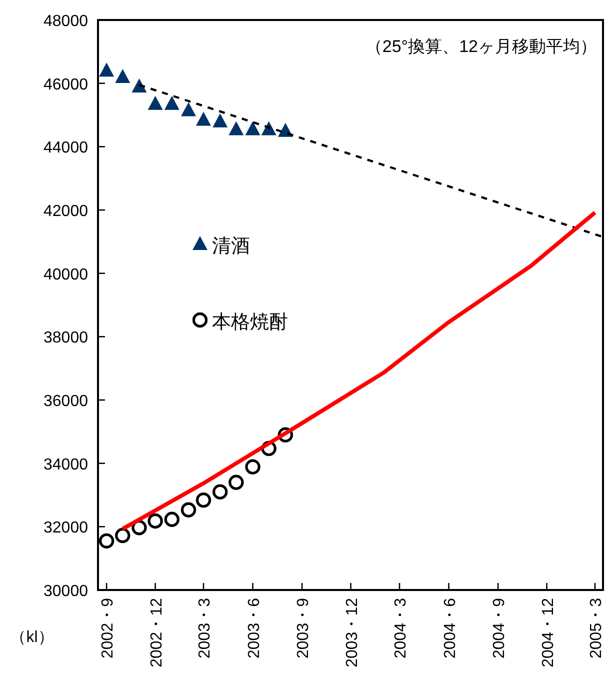 This screenshot has height=686, width=609. What do you see at coordinates (401, 628) in the screenshot?
I see `x-tick-label: 2004・3` at bounding box center [401, 628].